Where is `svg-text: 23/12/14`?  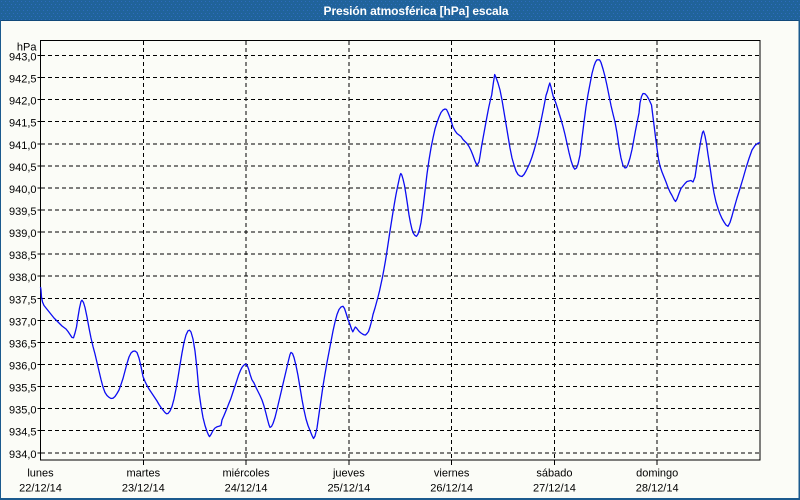
svg-text: 23/12/14 is located at coordinates (143, 489).